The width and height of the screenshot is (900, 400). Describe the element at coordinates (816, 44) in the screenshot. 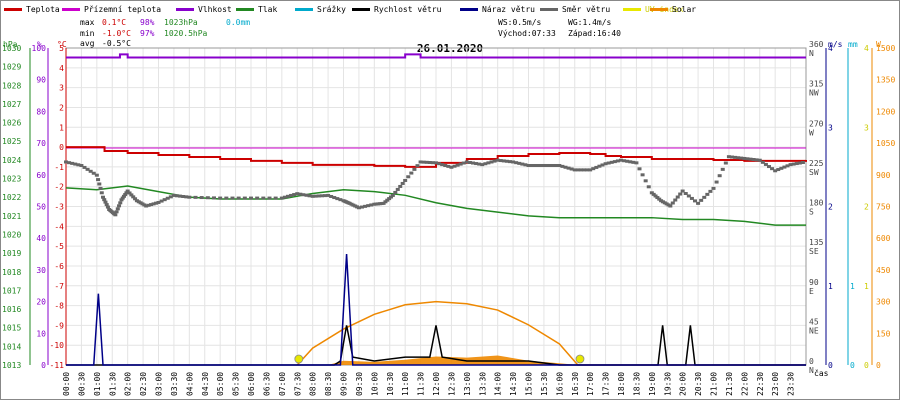

I see `tick-direction-deg: 360` at that location.